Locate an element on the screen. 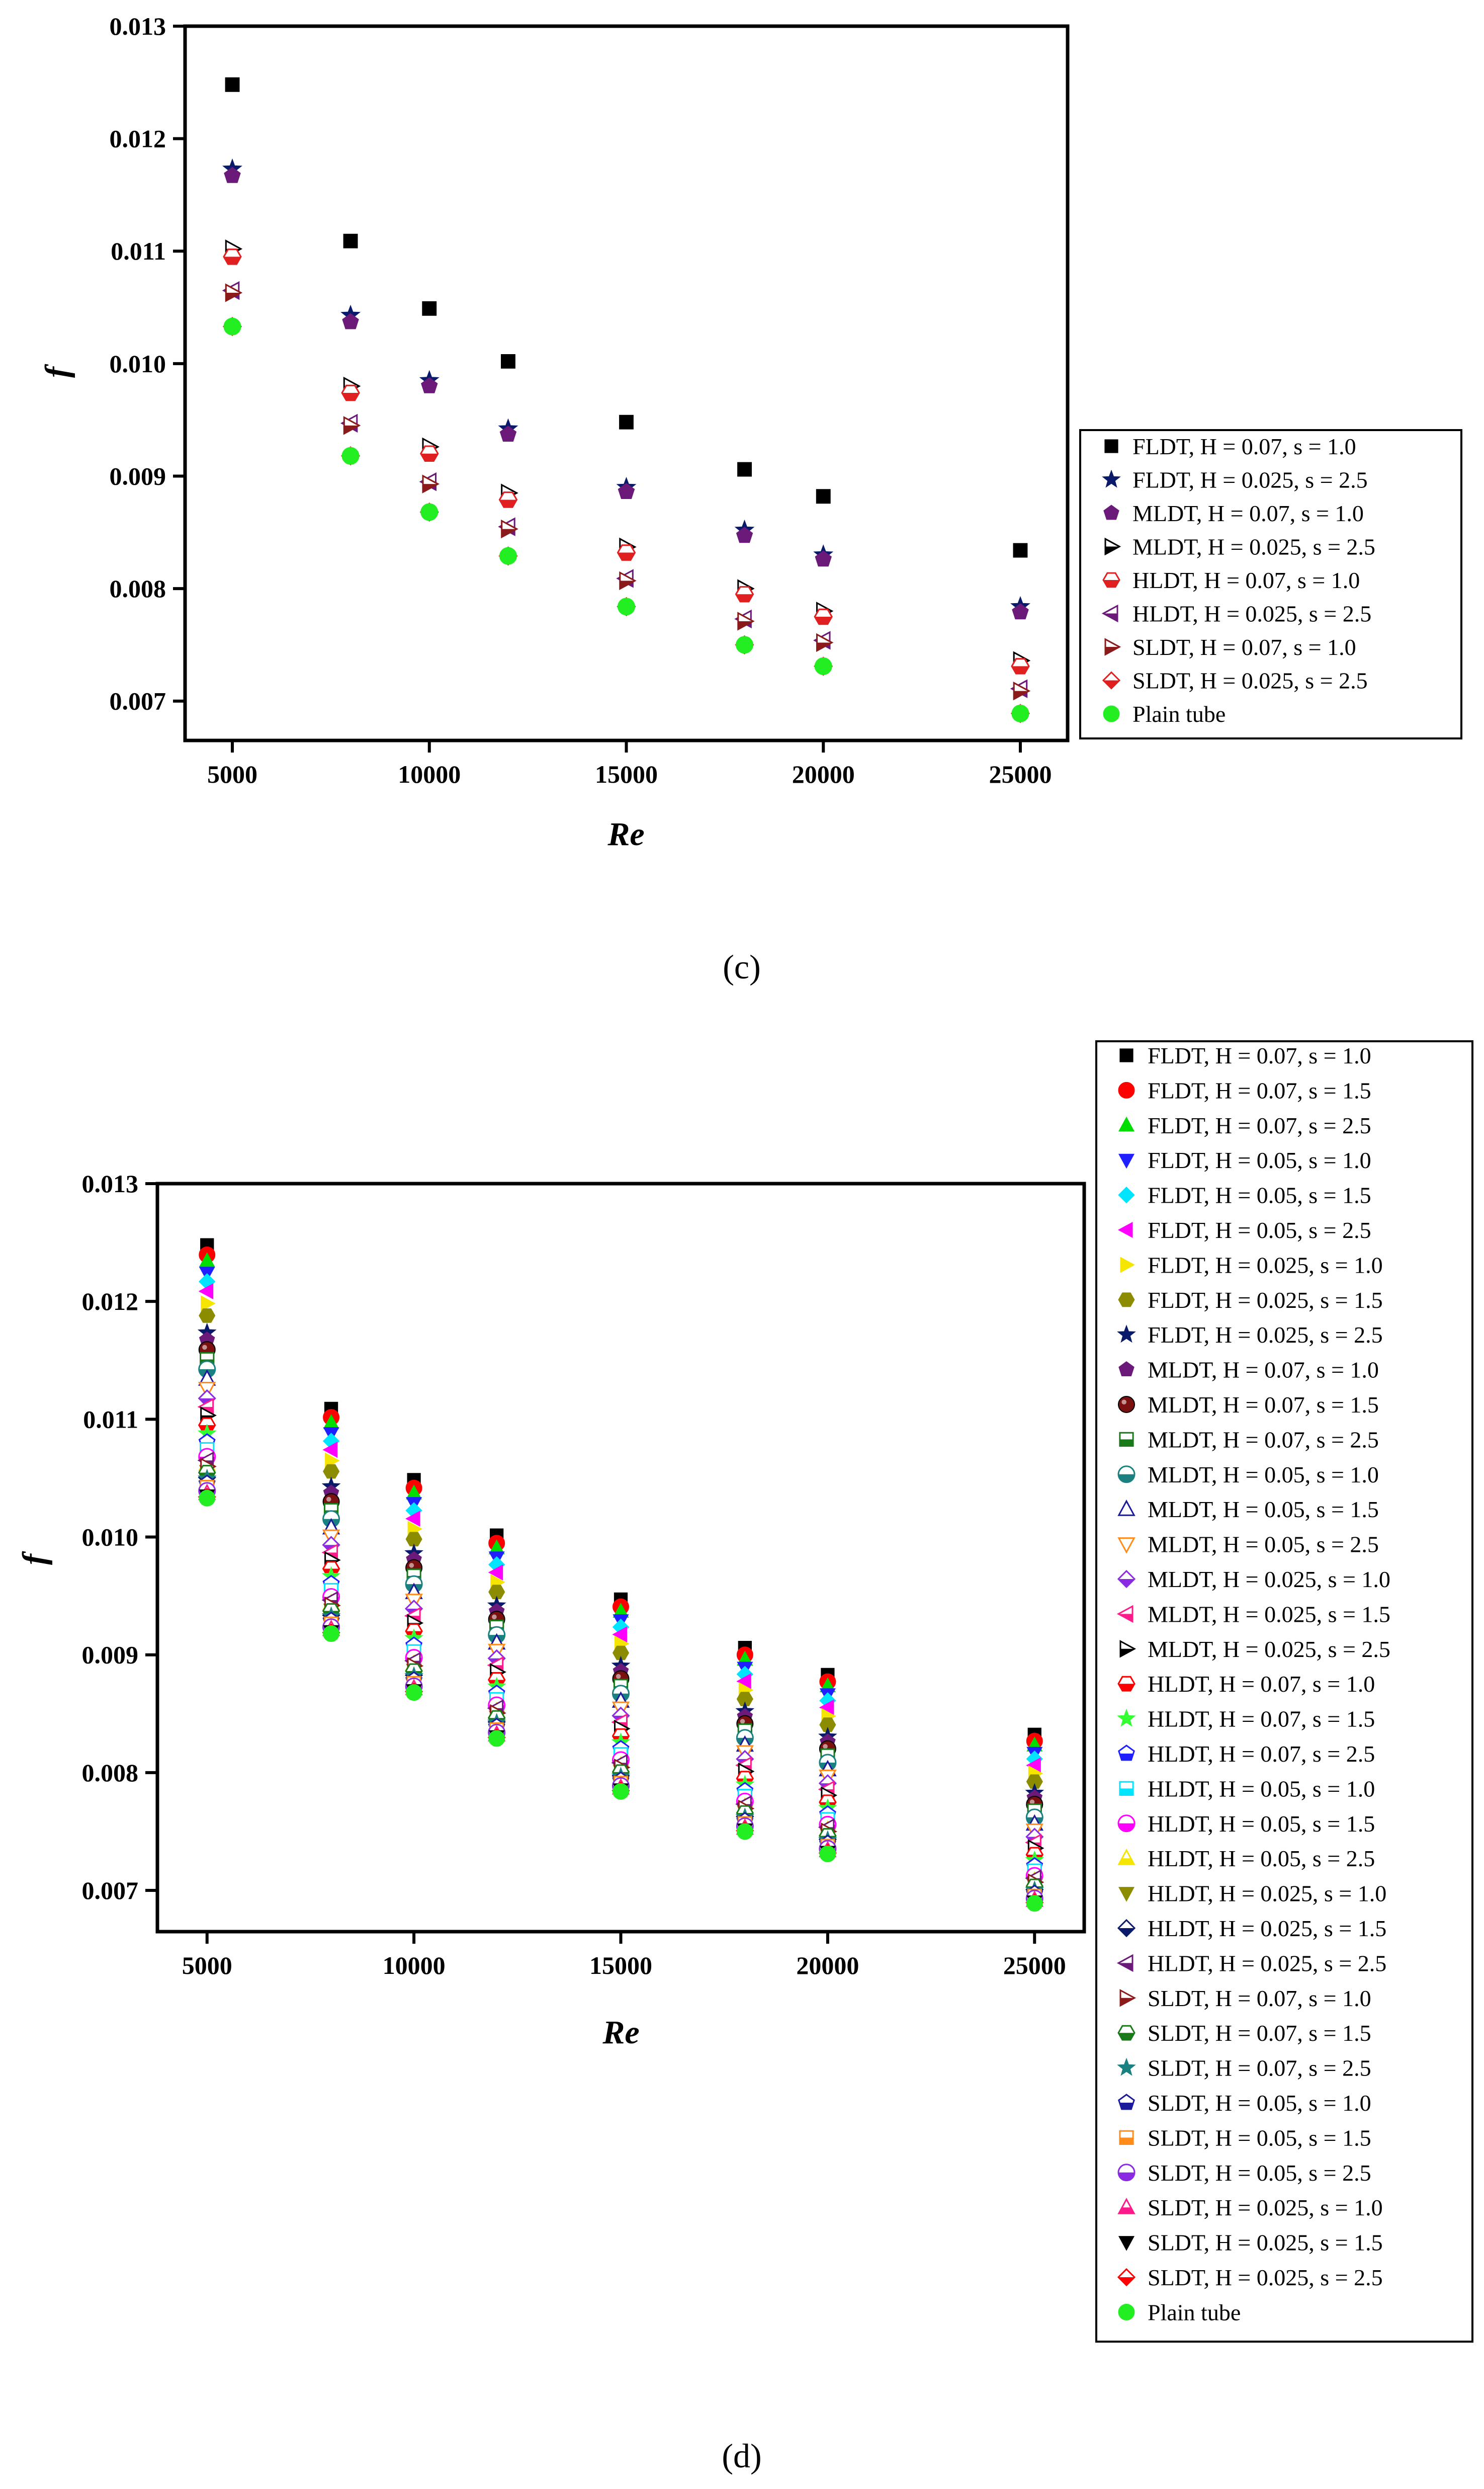 The image size is (1484, 2489). y-axis-title-c: f is located at coordinates (57, 371).